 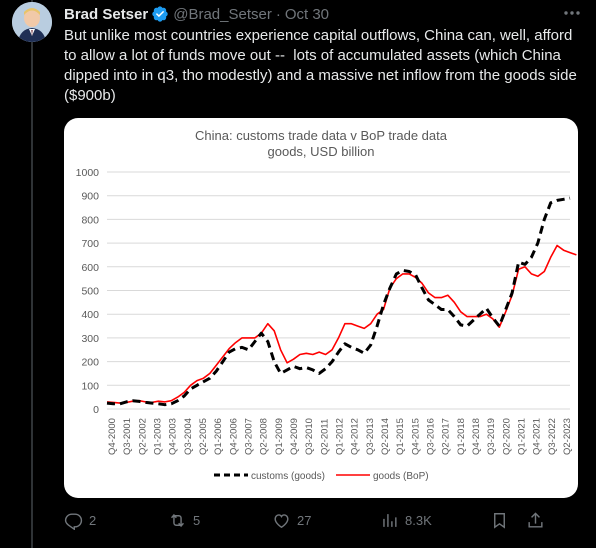 What do you see at coordinates (537, 436) in the screenshot?
I see `x-tick-label: Q4-2021` at bounding box center [537, 436].